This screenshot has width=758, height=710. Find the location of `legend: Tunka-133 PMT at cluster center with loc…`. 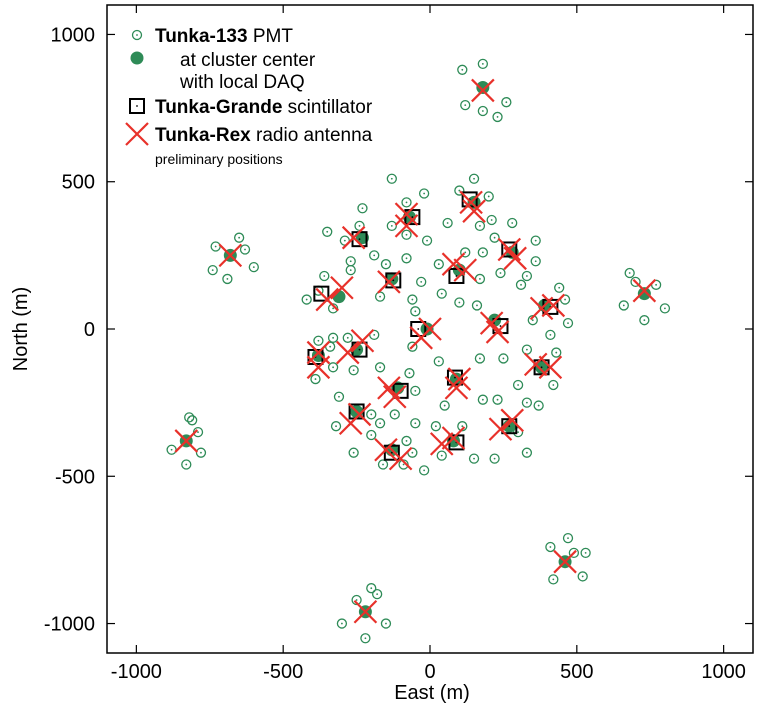

legend: Tunka-133 PMT at cluster center with loc… is located at coordinates (249, 96).